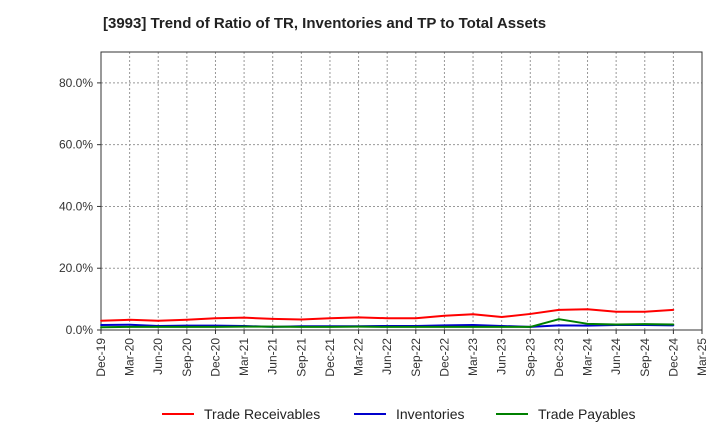 The width and height of the screenshot is (720, 440). Describe the element at coordinates (559, 357) in the screenshot. I see `x-tick-label: Dec-23` at that location.